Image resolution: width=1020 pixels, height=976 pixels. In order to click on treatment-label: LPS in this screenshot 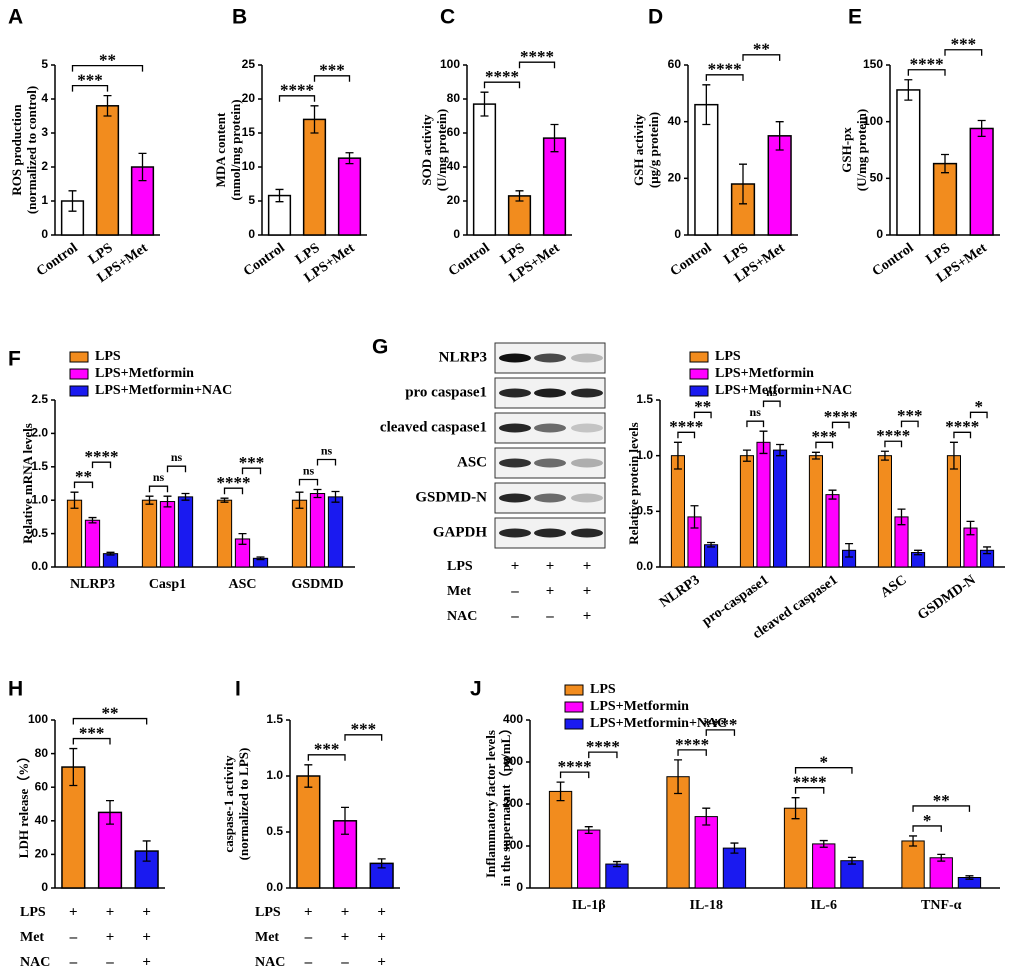, I will do `click(460, 566)`.